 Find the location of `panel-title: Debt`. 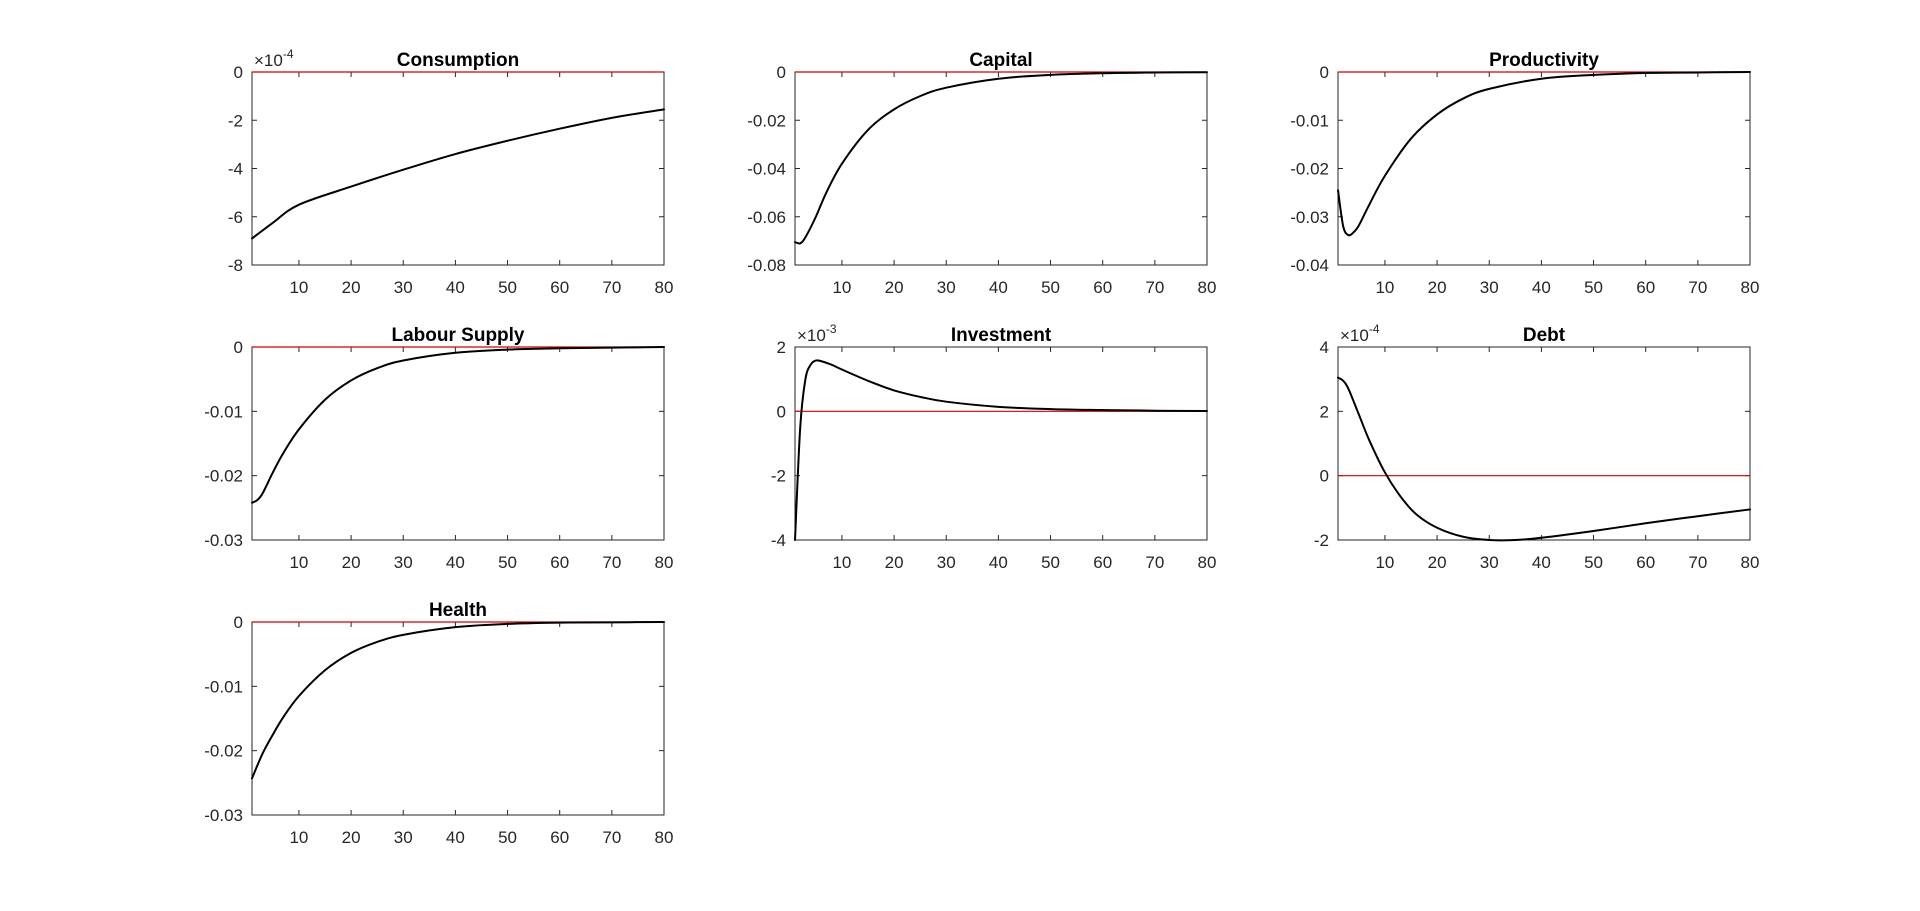

panel-title: Debt is located at coordinates (1544, 335).